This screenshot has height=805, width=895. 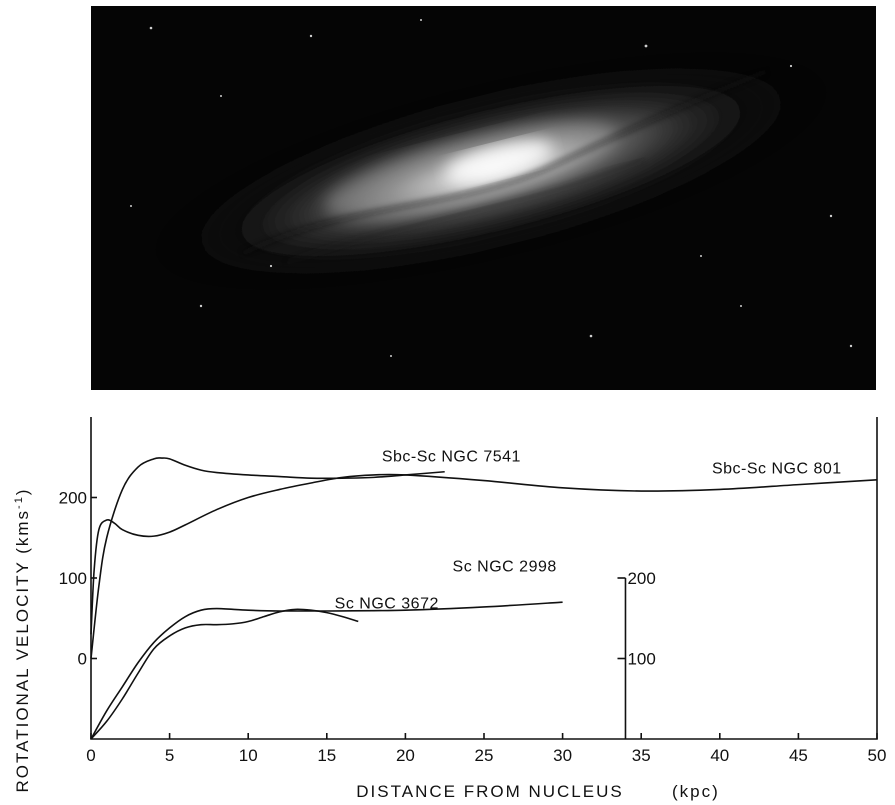 I want to click on series-label-2: Sc NGC 2998, so click(x=505, y=567).